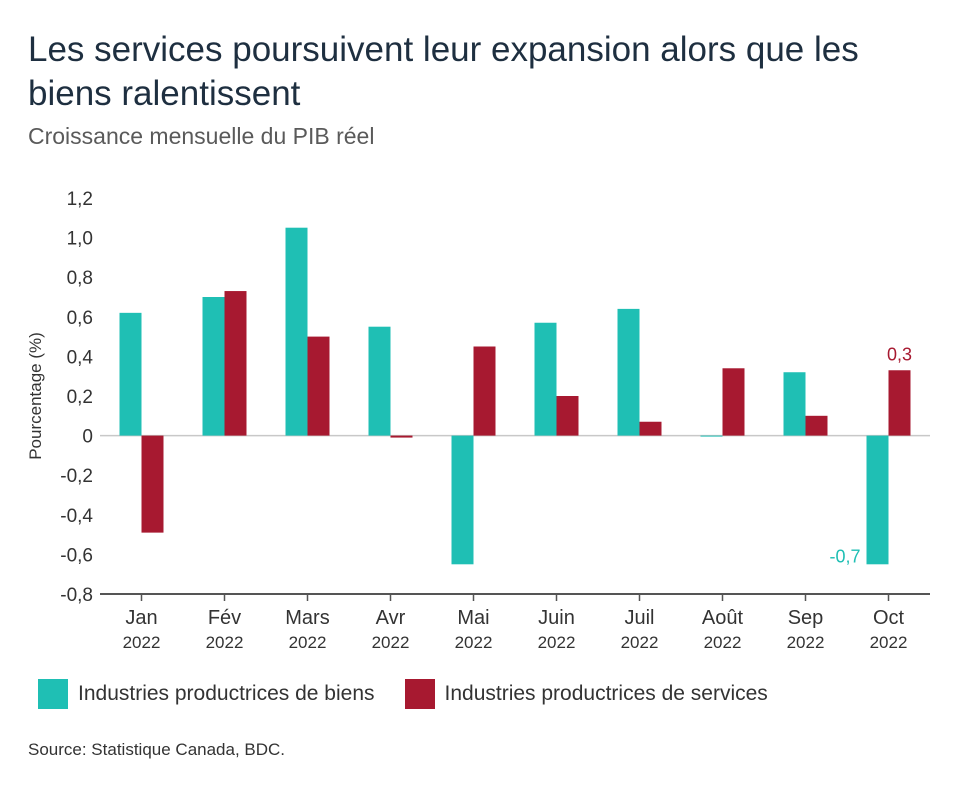 The image size is (960, 787). What do you see at coordinates (76, 516) in the screenshot?
I see `y-tick-label: -0,4` at bounding box center [76, 516].